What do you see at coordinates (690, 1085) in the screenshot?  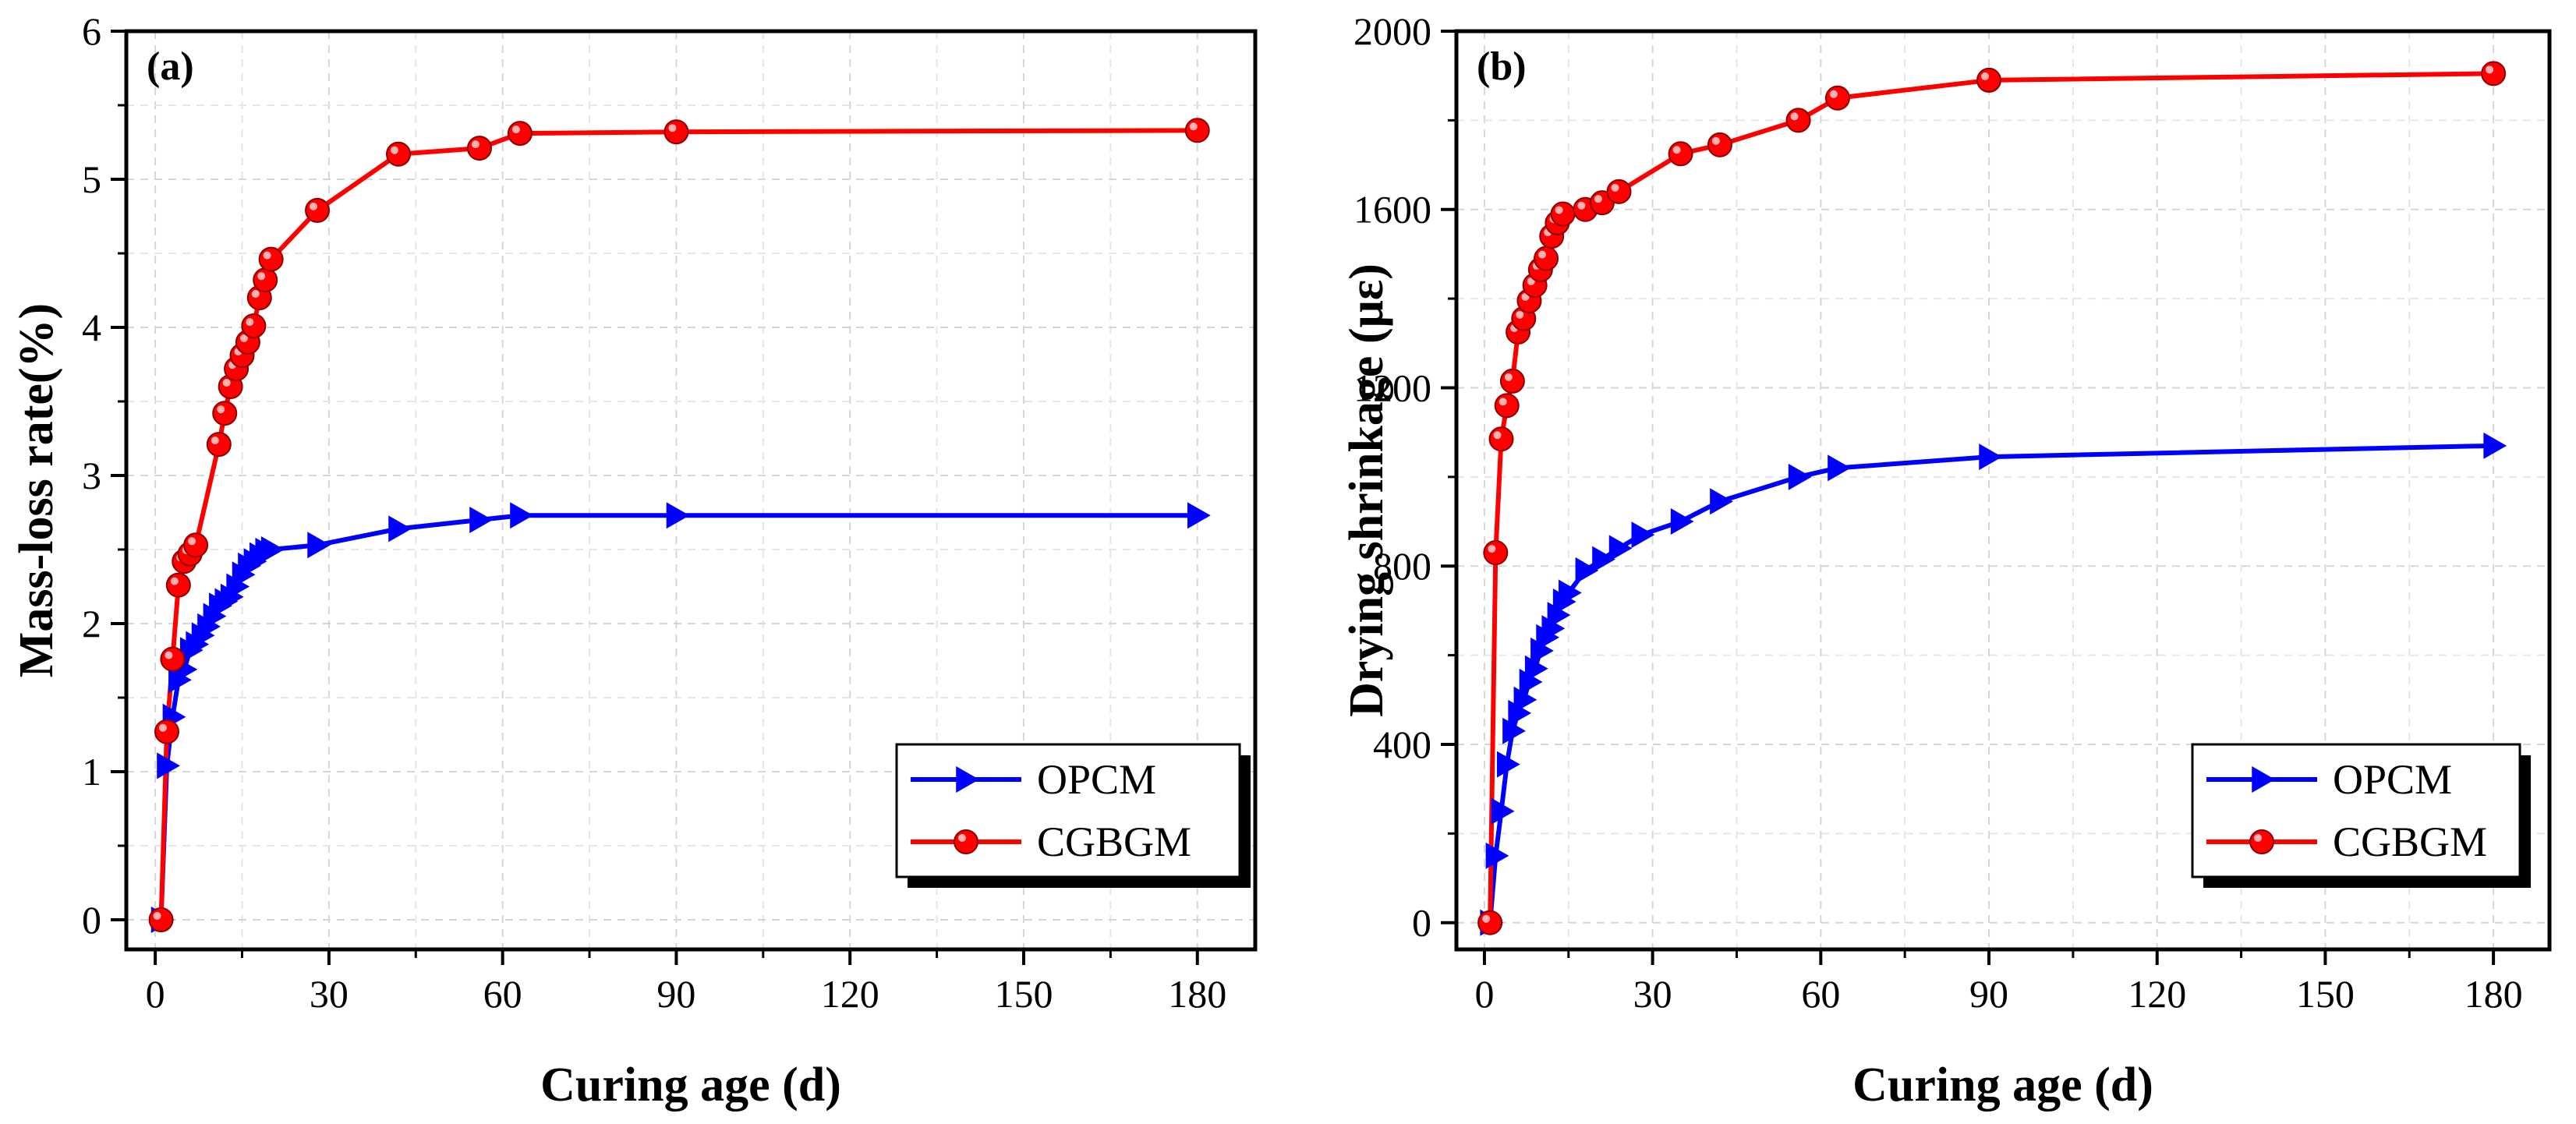 I see `x-axis-title-a: Curing age (d)` at bounding box center [690, 1085].